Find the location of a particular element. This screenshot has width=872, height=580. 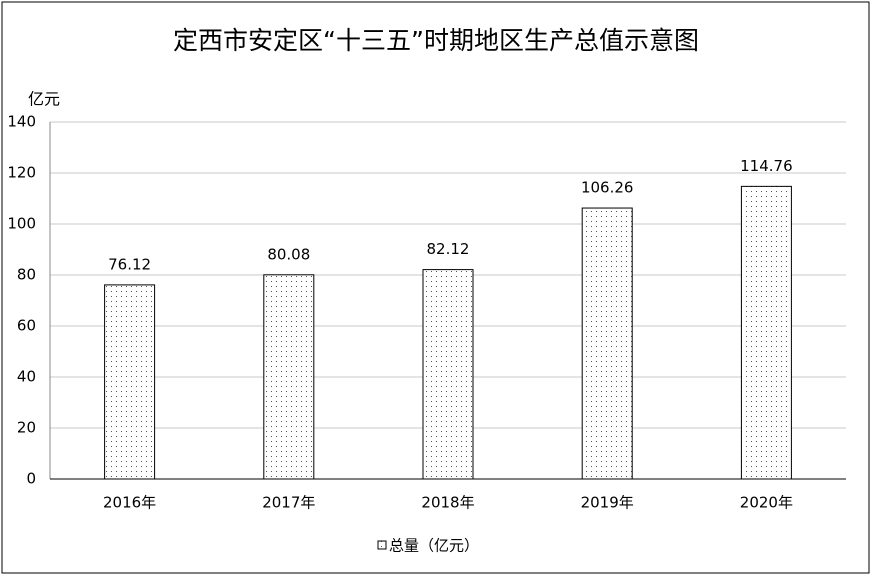

x-tick-label: 2019年 is located at coordinates (607, 503).